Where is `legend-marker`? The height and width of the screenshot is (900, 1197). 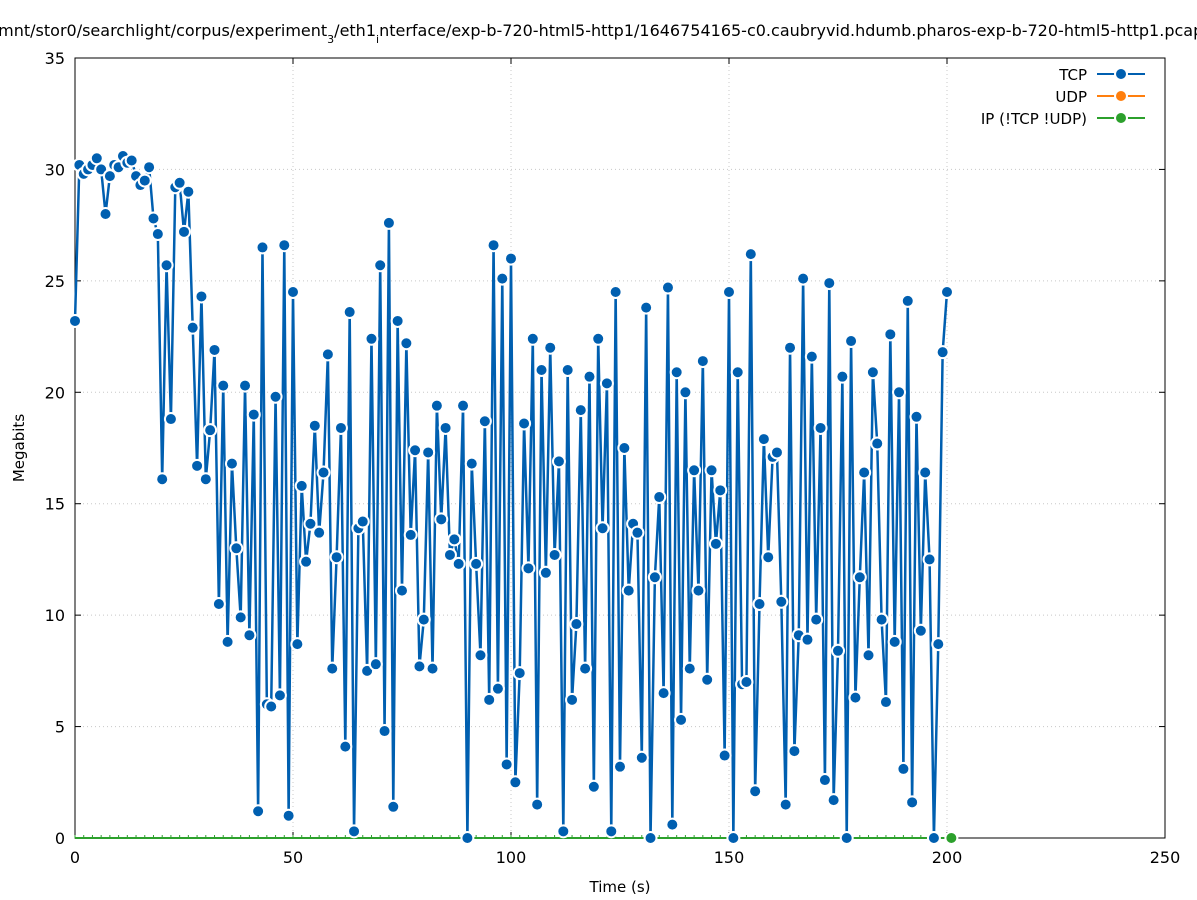
legend-marker is located at coordinates (1121, 118).